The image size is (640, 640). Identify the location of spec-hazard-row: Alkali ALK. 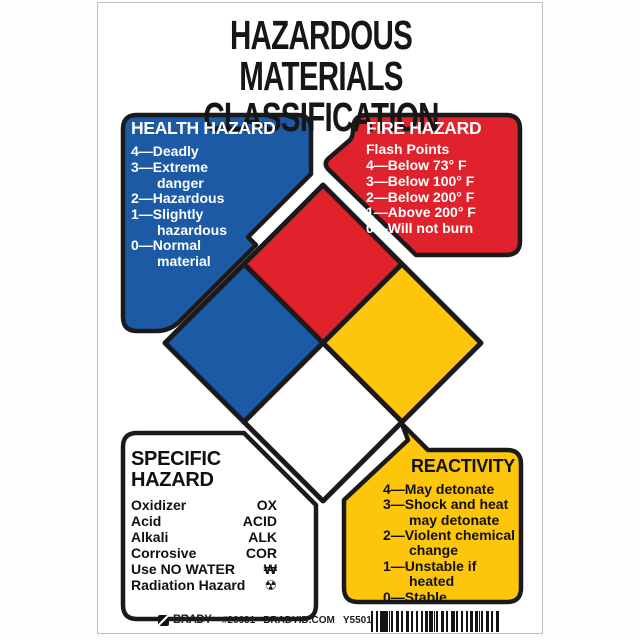
(204, 537).